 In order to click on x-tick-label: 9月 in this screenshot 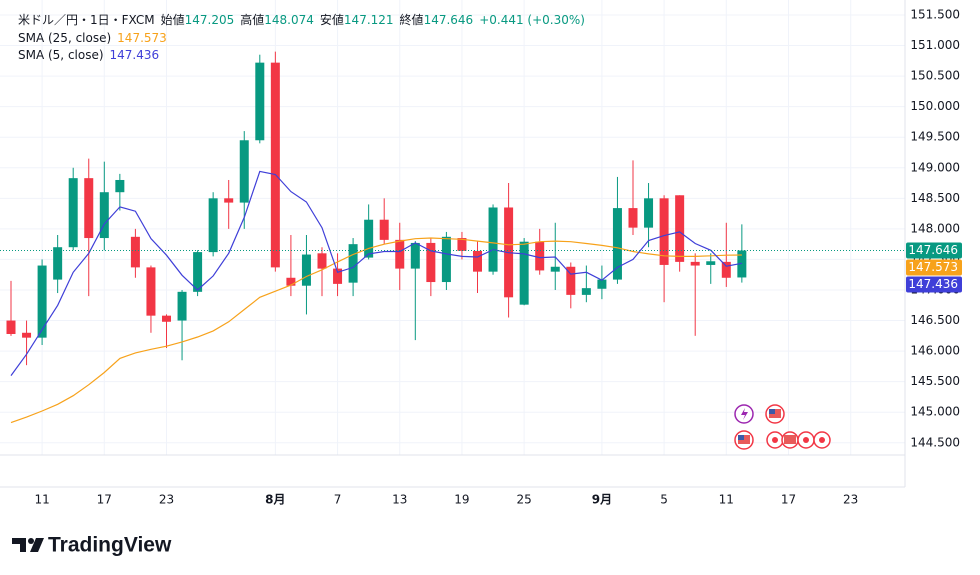, I will do `click(602, 500)`.